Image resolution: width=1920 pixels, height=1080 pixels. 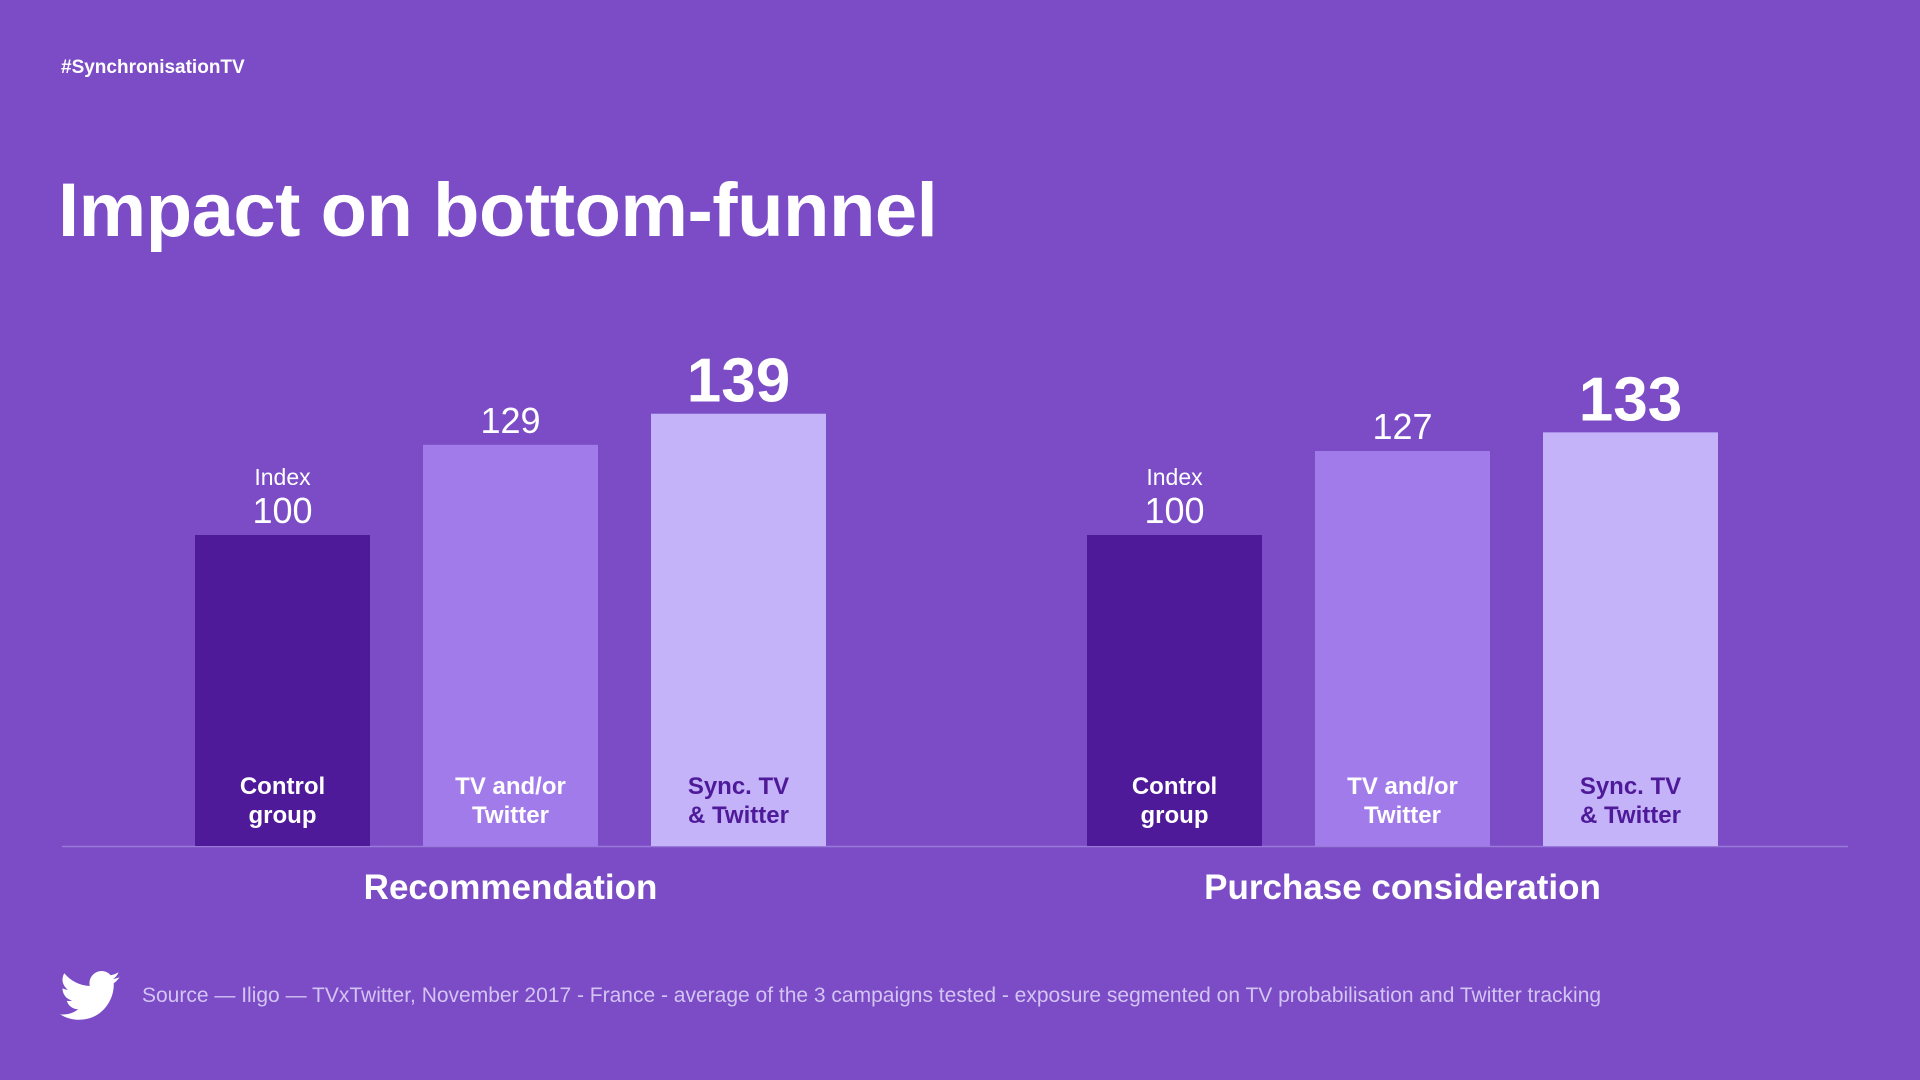 I want to click on group-label: Purchase consideration, so click(x=1402, y=887).